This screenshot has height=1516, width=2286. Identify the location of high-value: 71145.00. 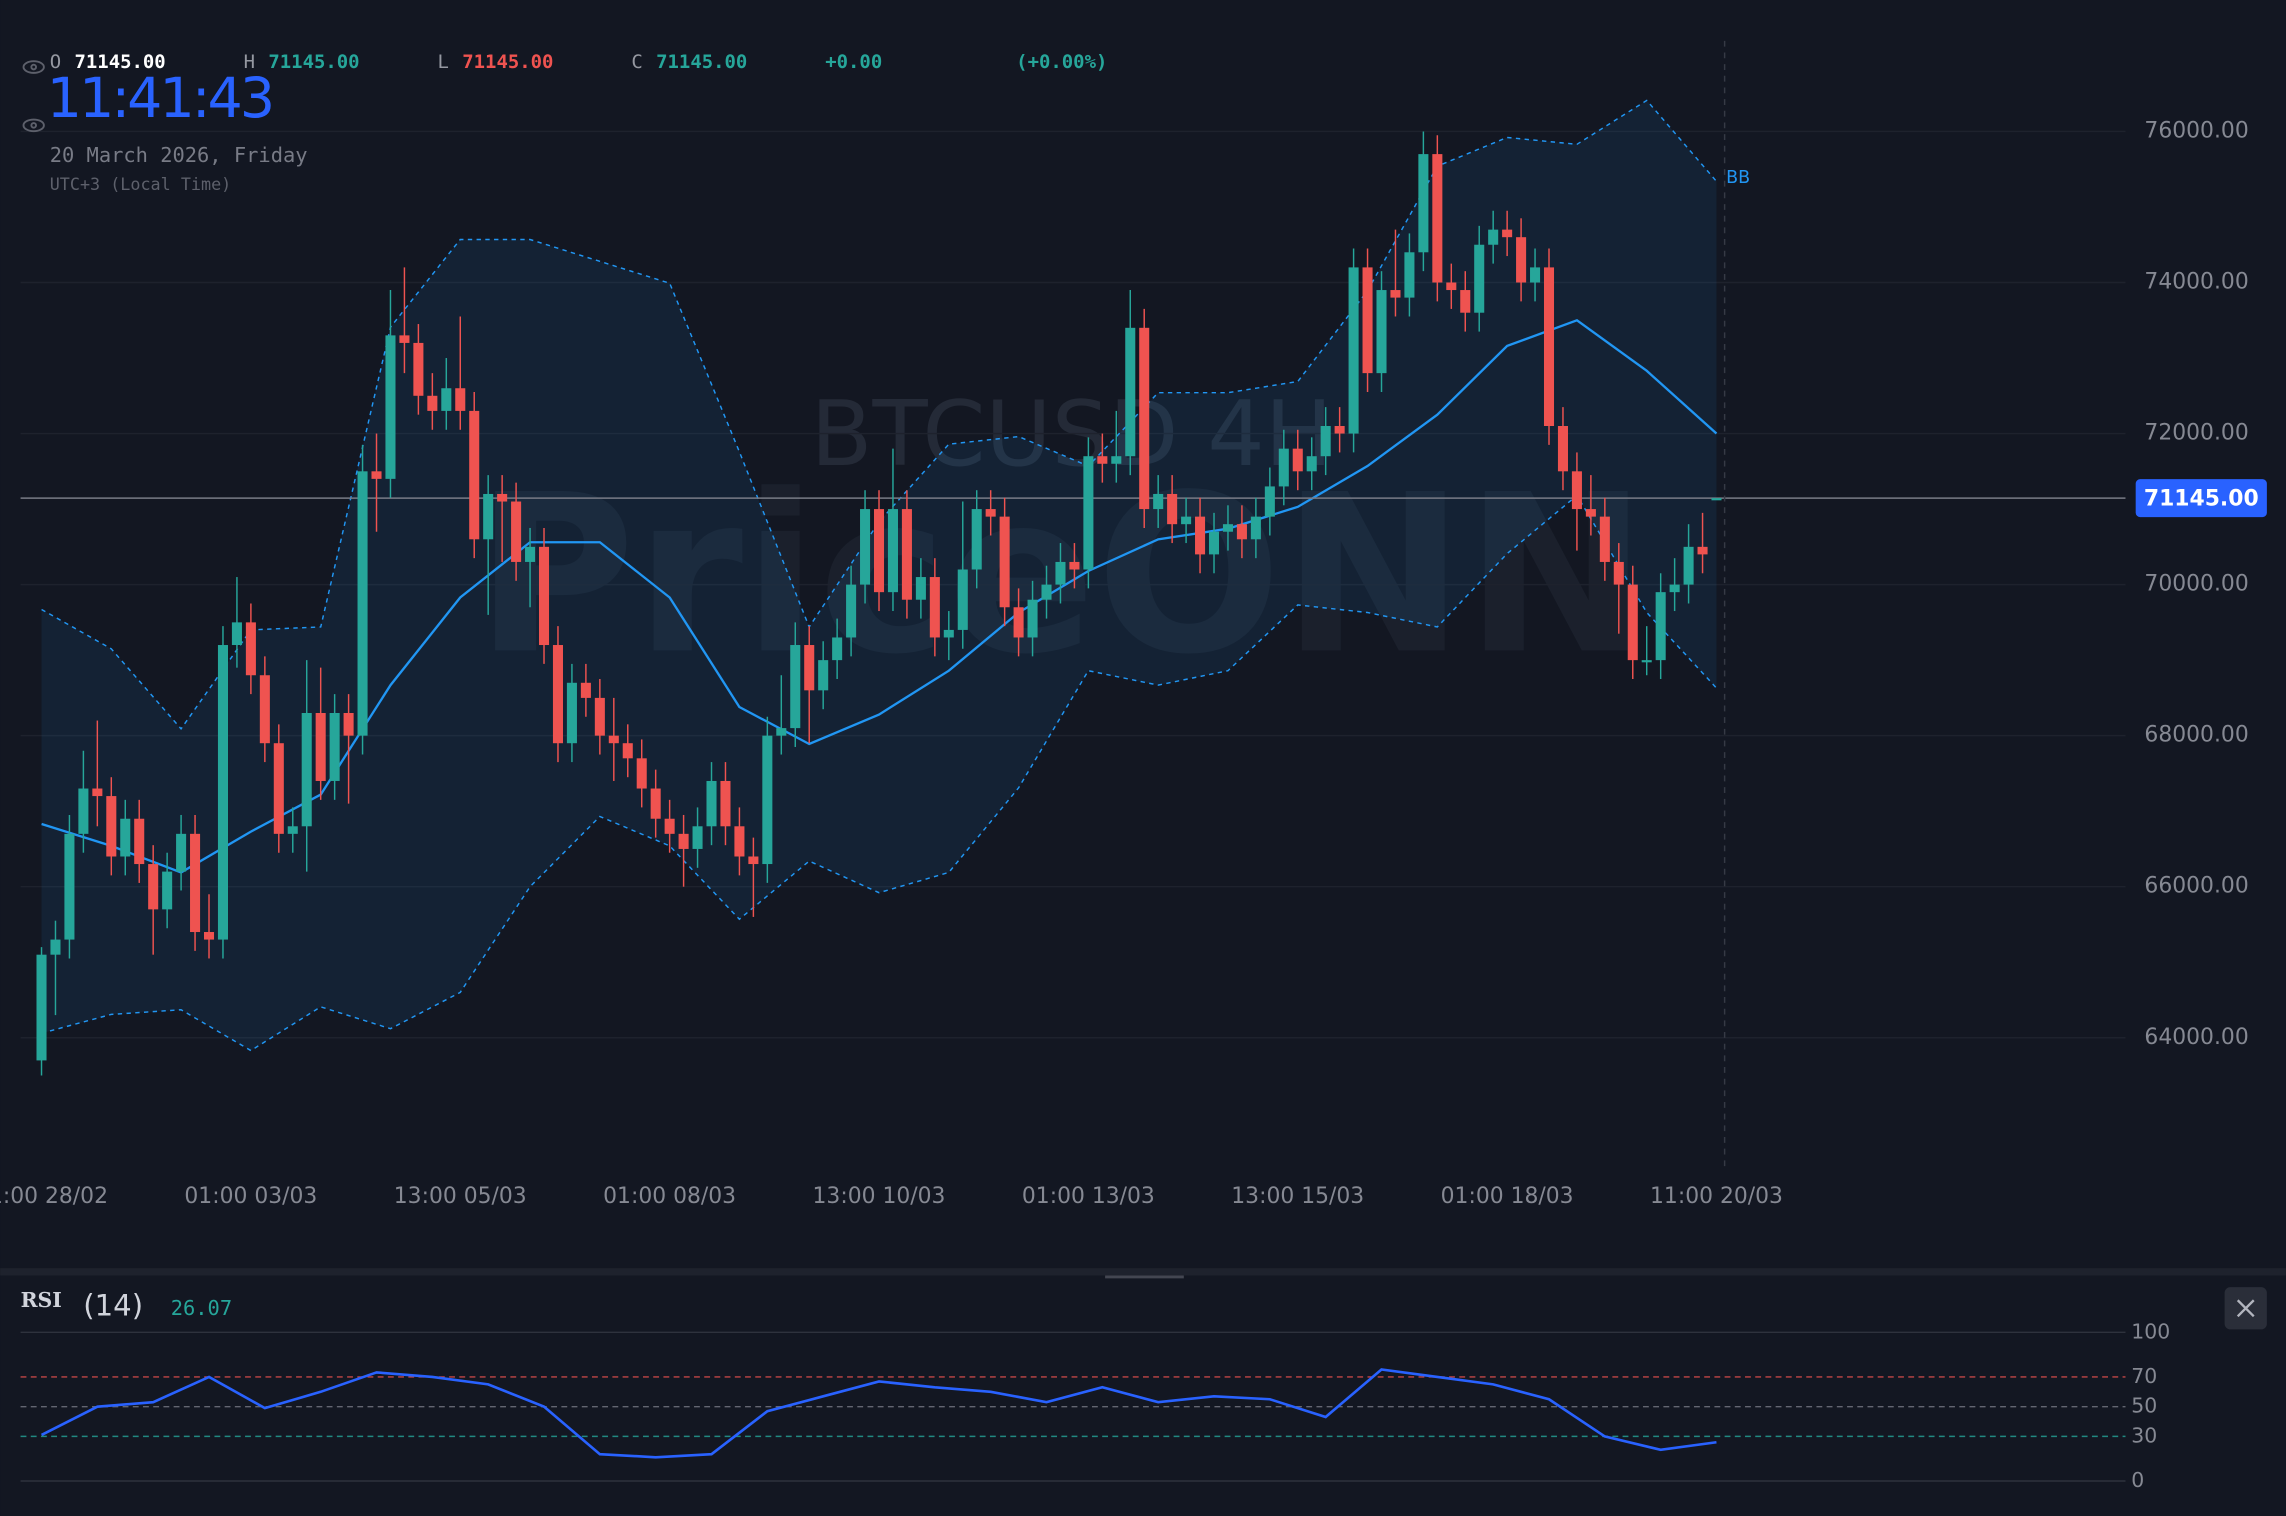
(313, 62).